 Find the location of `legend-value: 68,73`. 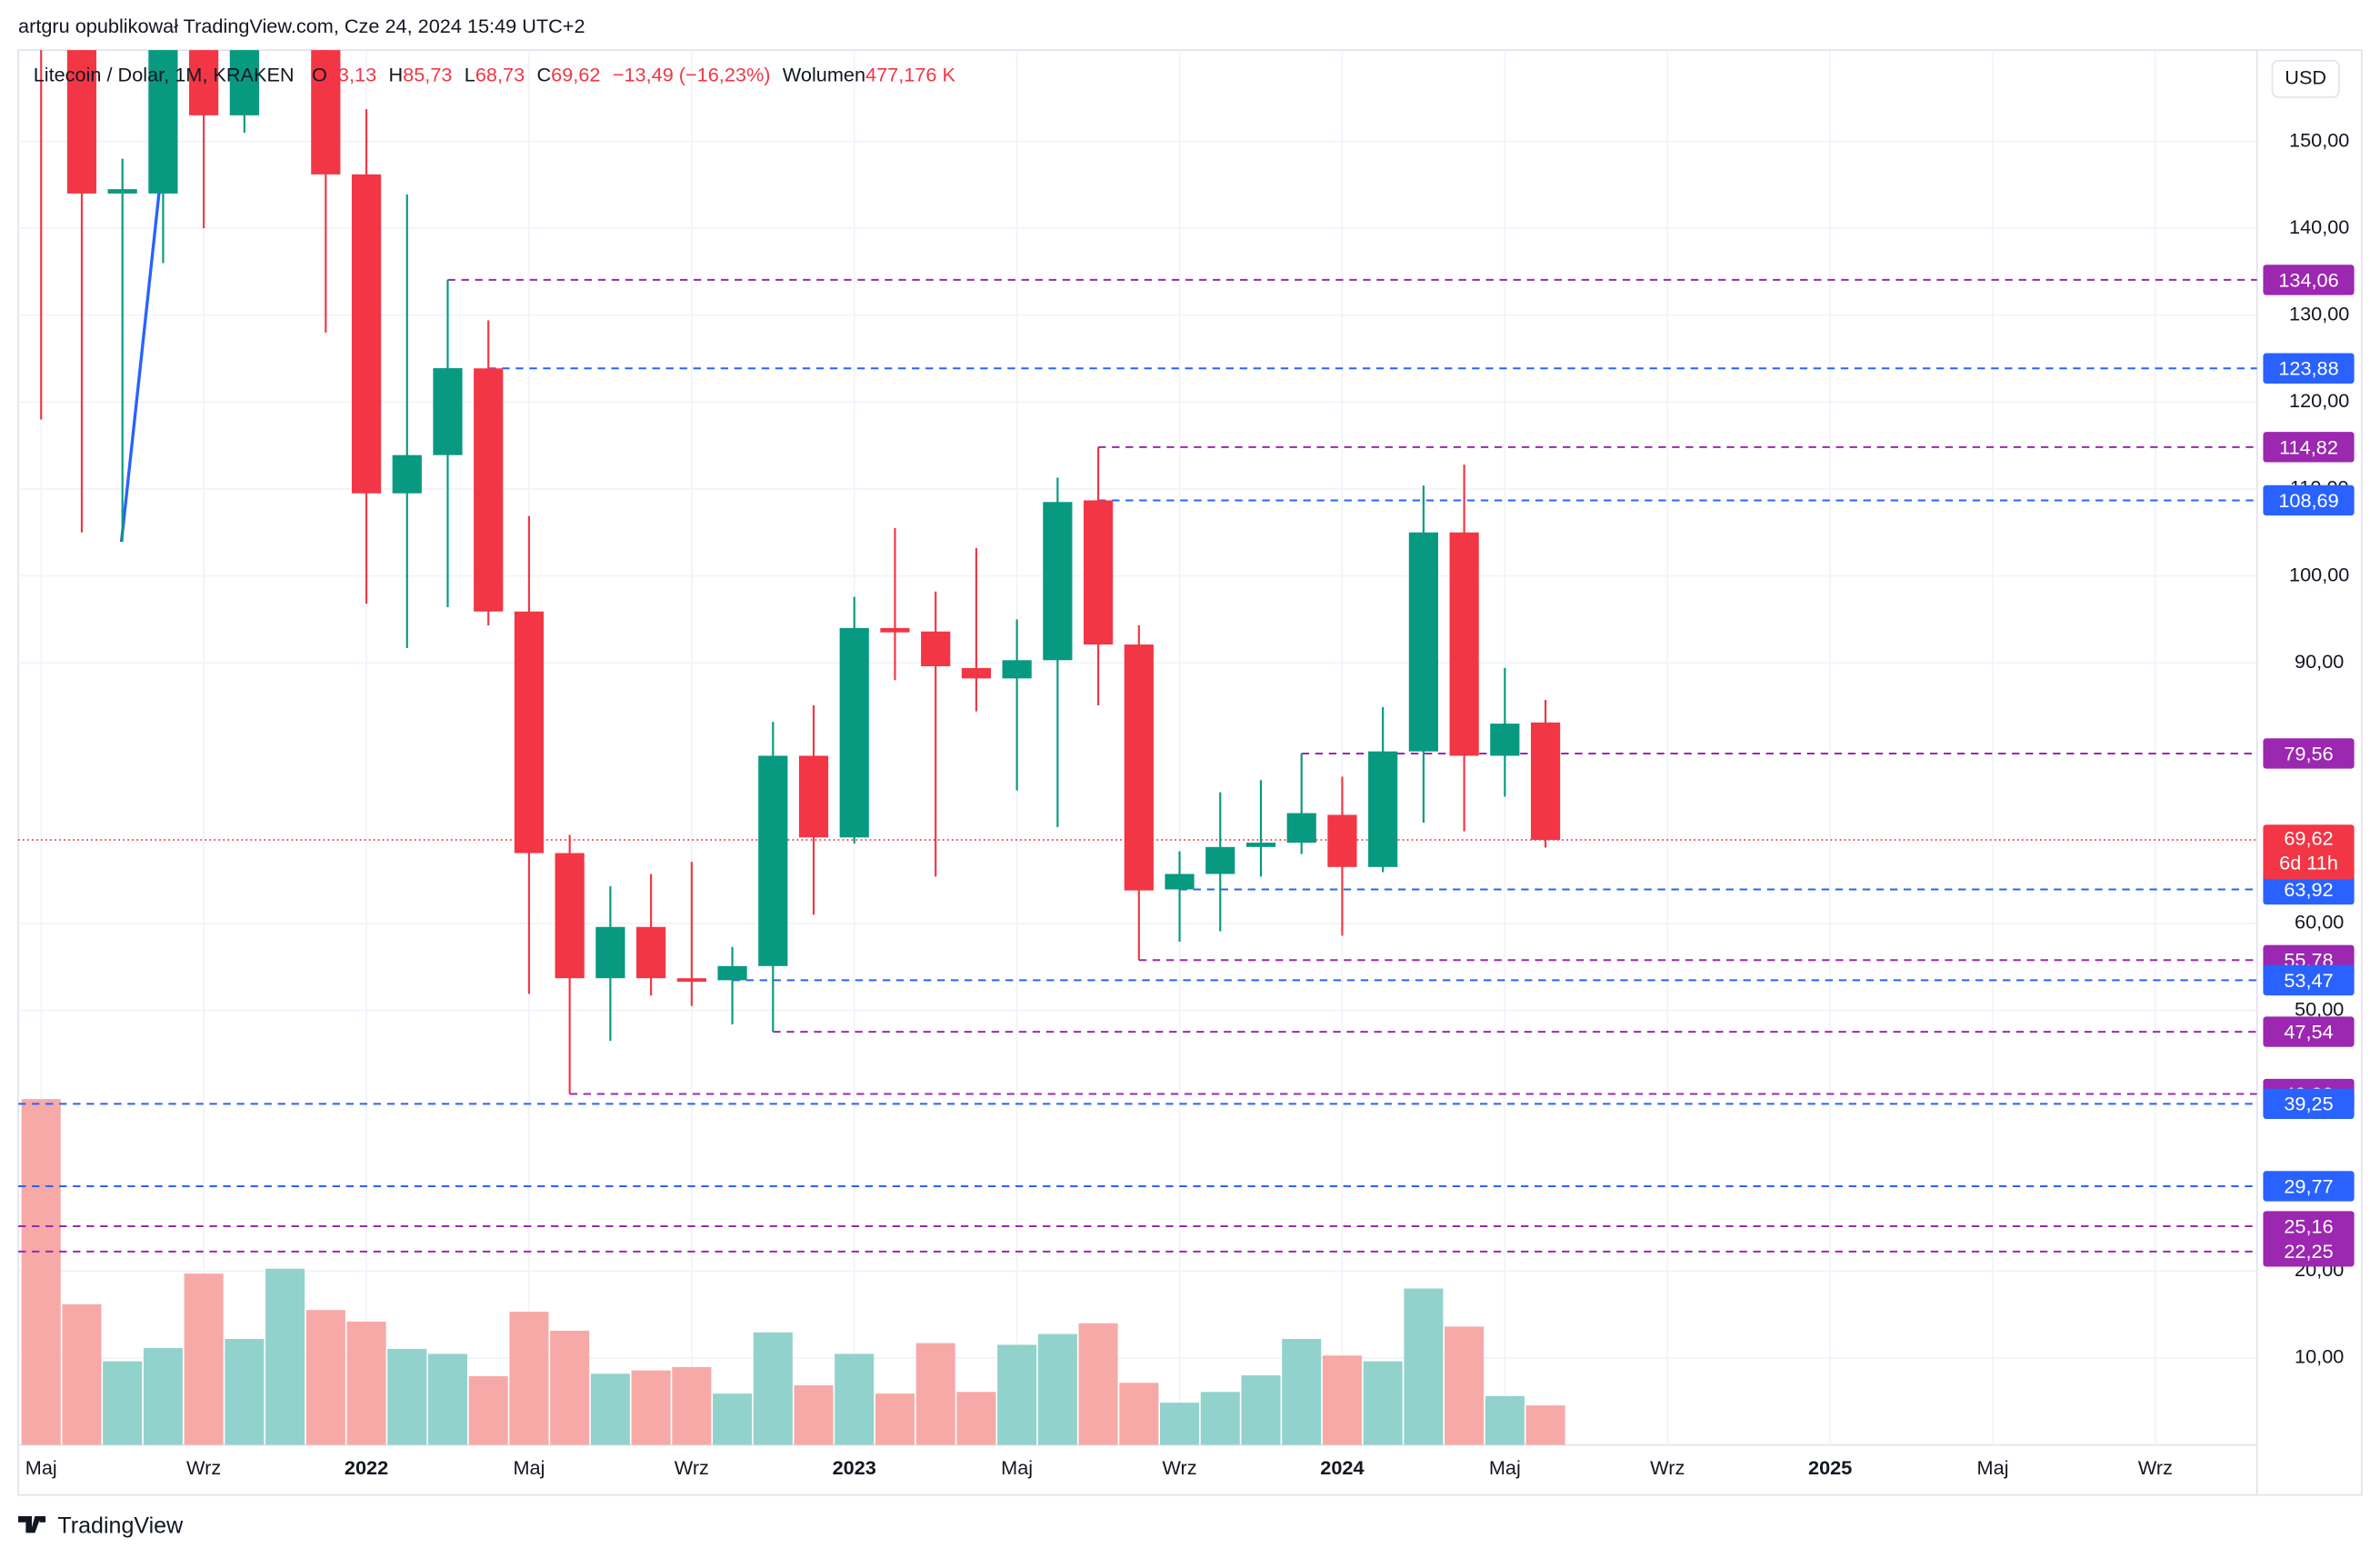

legend-value: 68,73 is located at coordinates (500, 74).